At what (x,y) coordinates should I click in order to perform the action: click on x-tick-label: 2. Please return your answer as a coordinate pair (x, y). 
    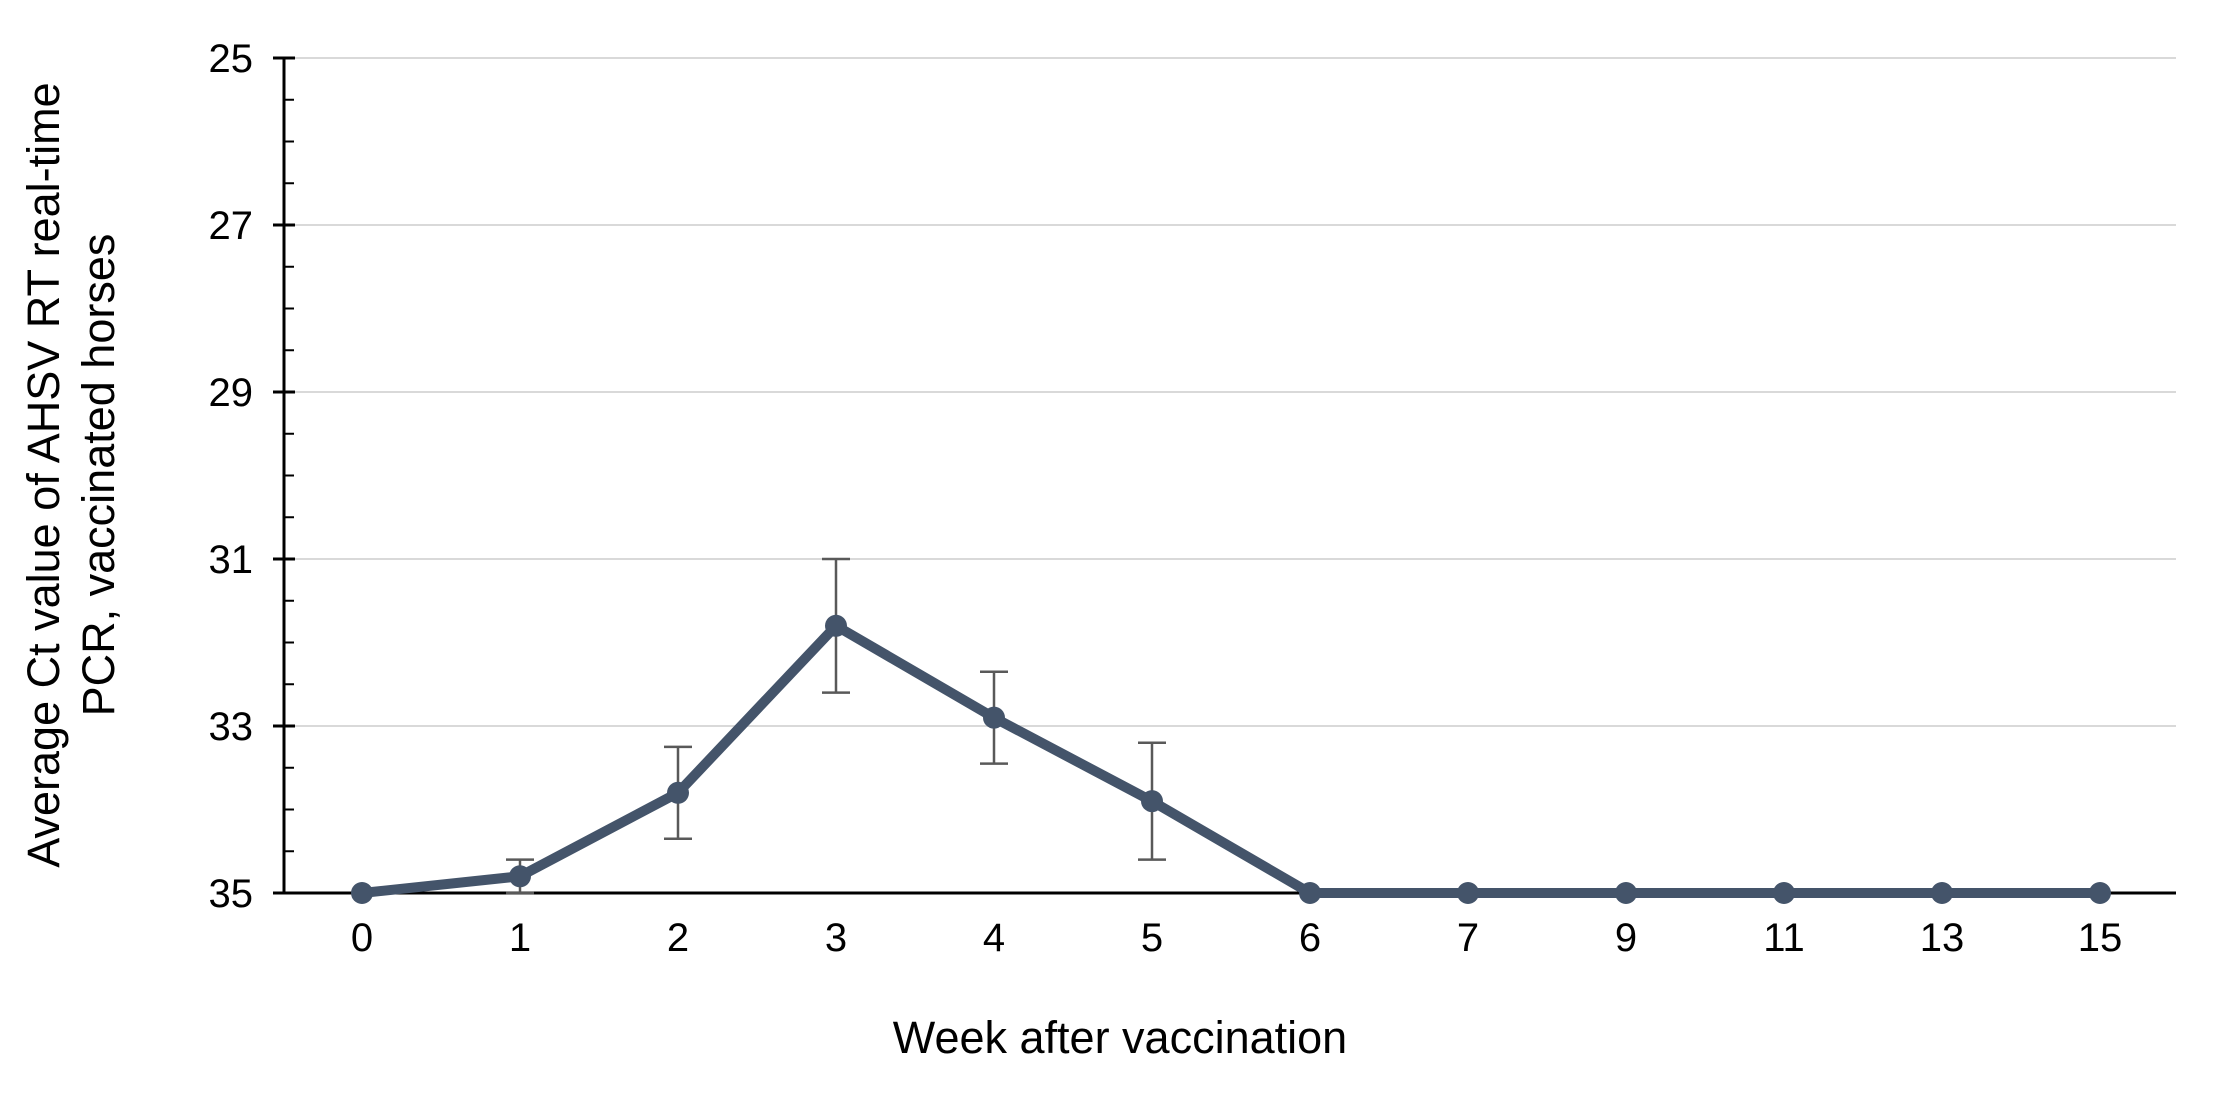
    Looking at the image, I should click on (678, 938).